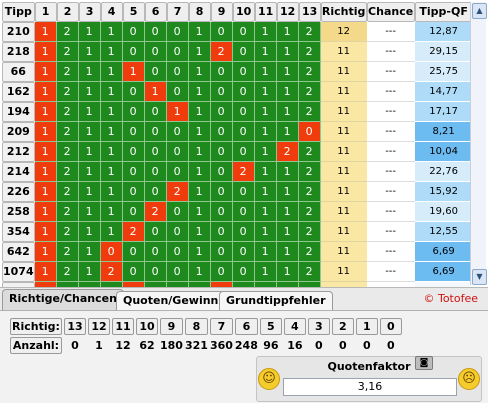 The height and width of the screenshot is (403, 488). Describe the element at coordinates (177, 12) in the screenshot. I see `col-header-game: 7` at that location.